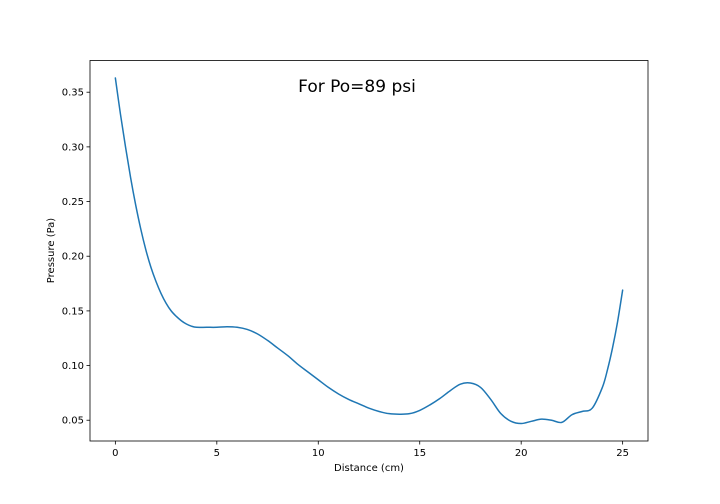 This screenshot has width=720, height=504. I want to click on chart-title: For Po=89 psi, so click(357, 87).